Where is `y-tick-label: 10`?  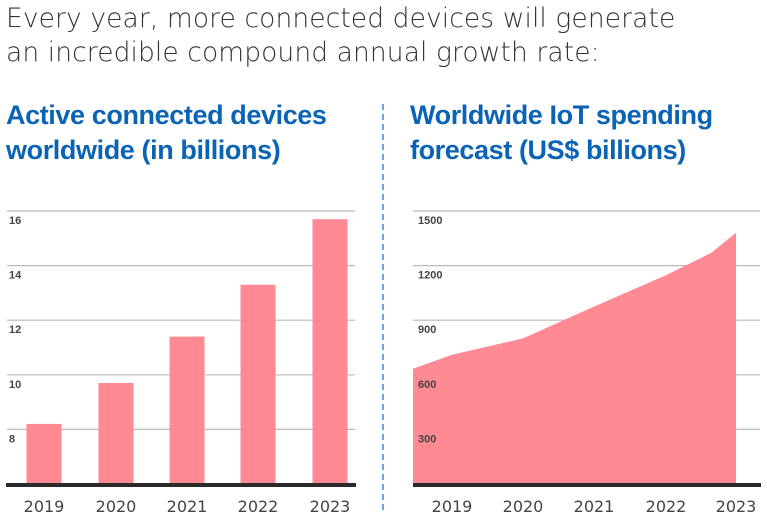
y-tick-label: 10 is located at coordinates (15, 385).